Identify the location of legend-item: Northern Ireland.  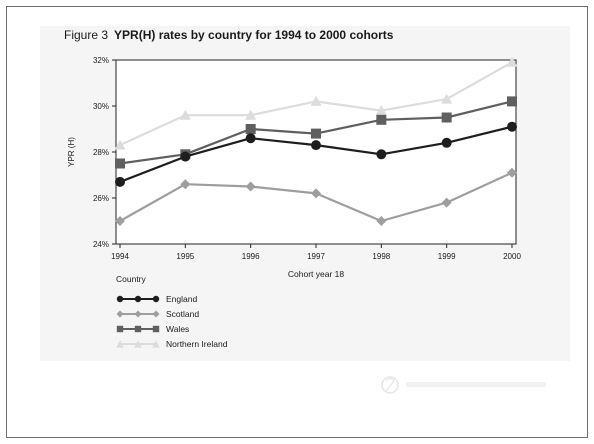
(171, 343).